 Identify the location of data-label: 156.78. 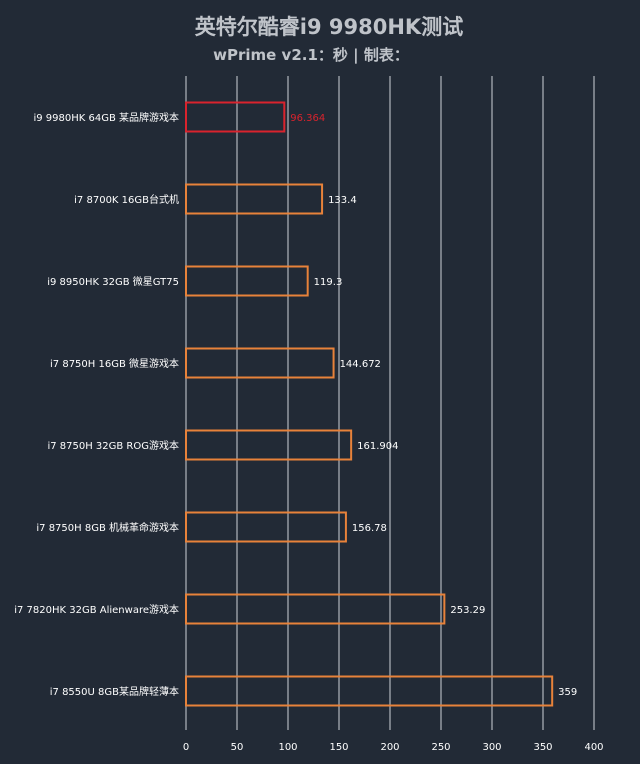
(369, 528).